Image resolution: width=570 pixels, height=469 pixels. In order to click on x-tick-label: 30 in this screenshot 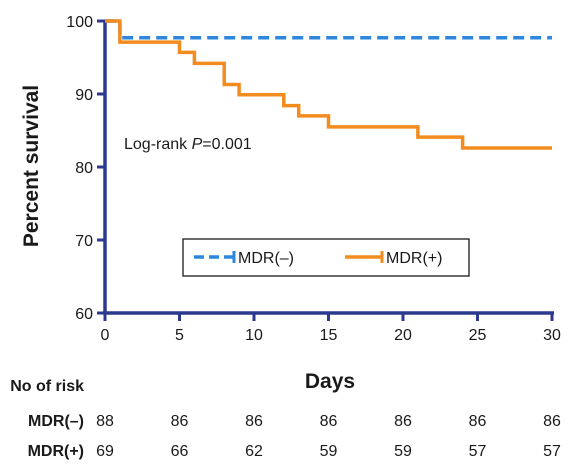, I will do `click(552, 335)`.